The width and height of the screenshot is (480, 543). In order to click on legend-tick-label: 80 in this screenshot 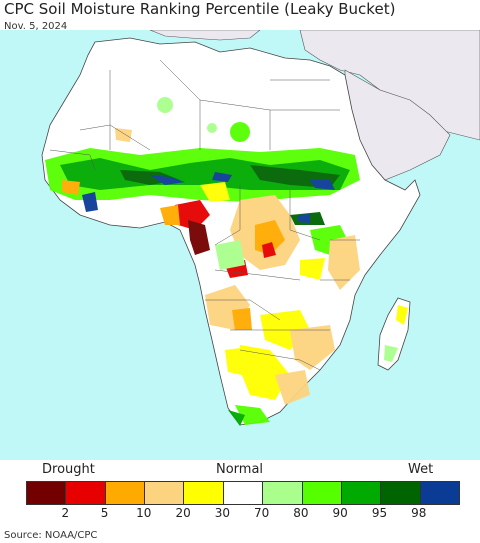, I will do `click(301, 513)`.